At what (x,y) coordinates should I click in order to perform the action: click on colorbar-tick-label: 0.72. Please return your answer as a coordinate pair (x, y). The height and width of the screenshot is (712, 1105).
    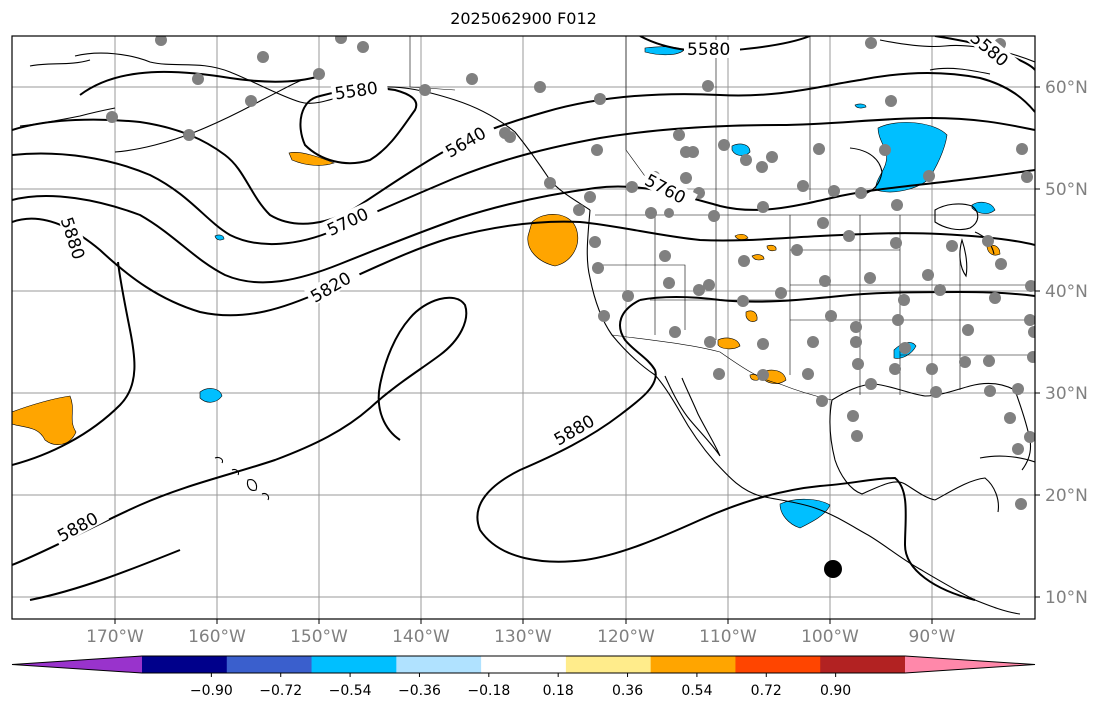
    Looking at the image, I should click on (766, 691).